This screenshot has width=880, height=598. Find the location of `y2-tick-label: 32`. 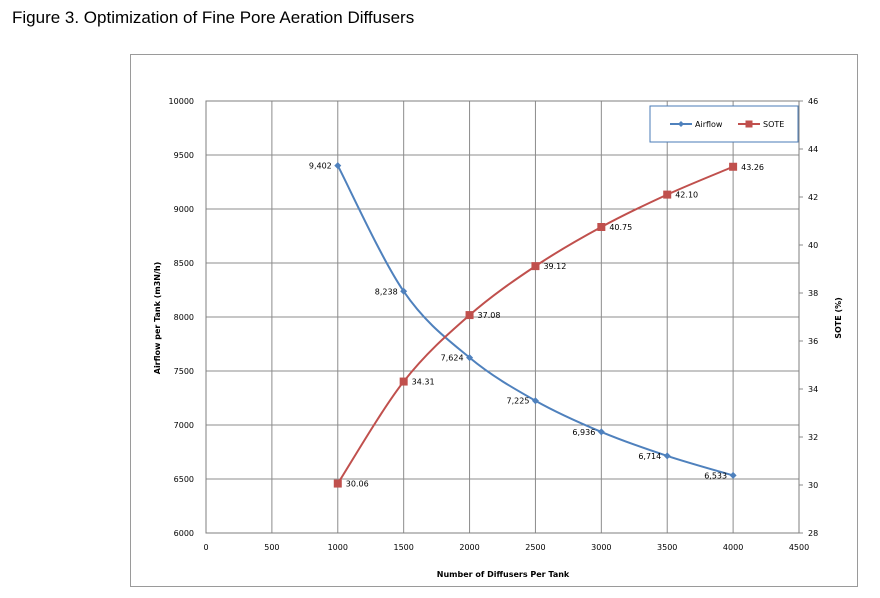

y2-tick-label: 32 is located at coordinates (813, 437).